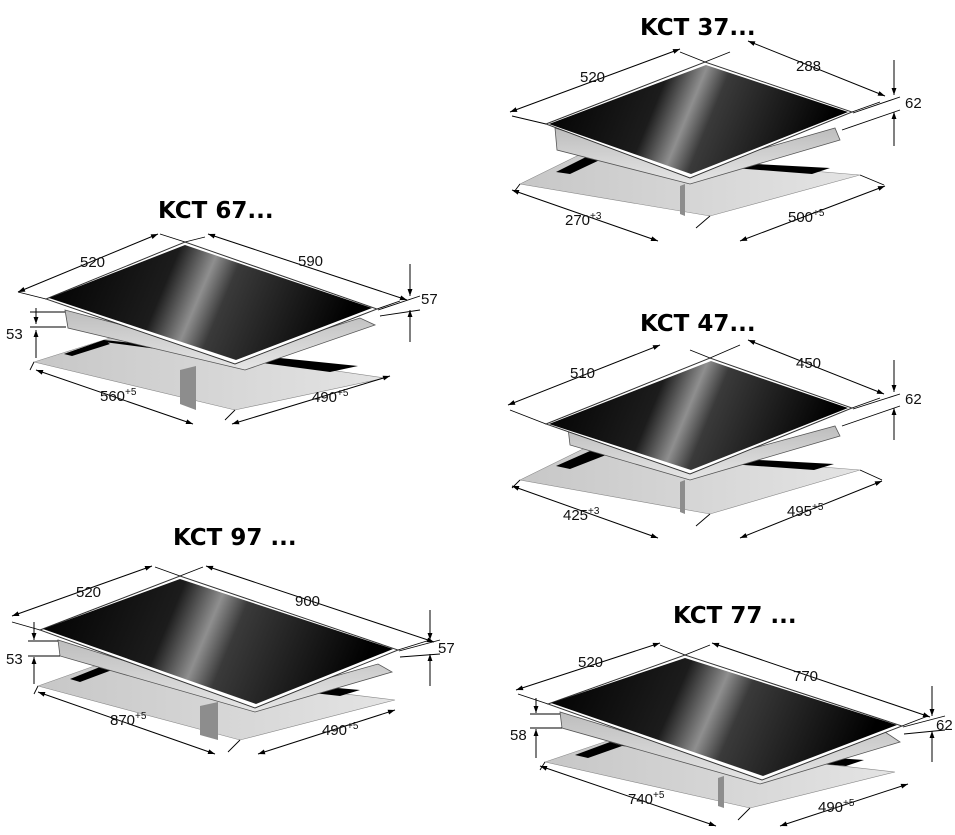 The image size is (955, 835). I want to click on cutout-width-label: 425+3, so click(581, 515).